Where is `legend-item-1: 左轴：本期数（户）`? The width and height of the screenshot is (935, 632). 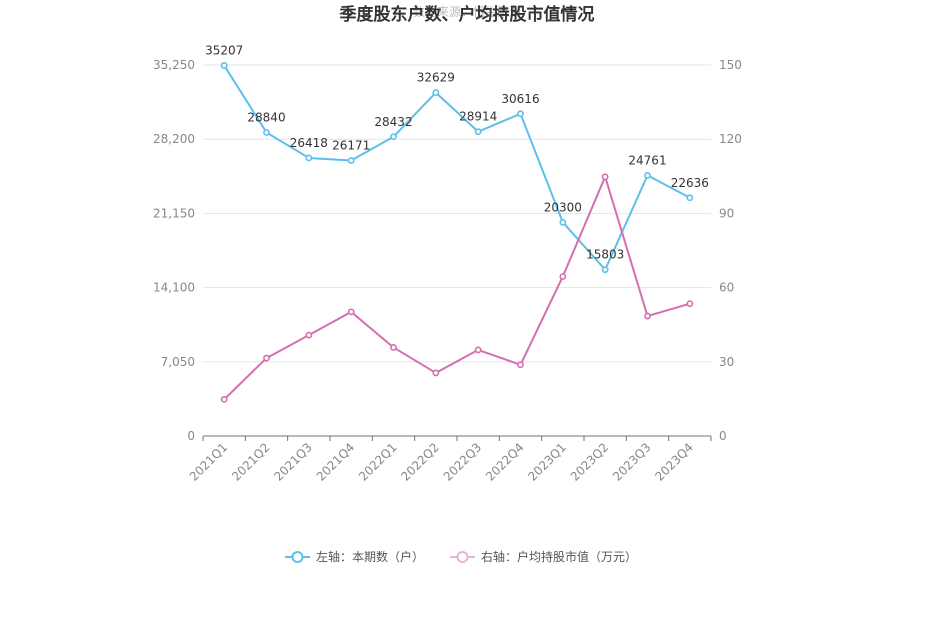 legend-item-1: 左轴：本期数（户） is located at coordinates (354, 556).